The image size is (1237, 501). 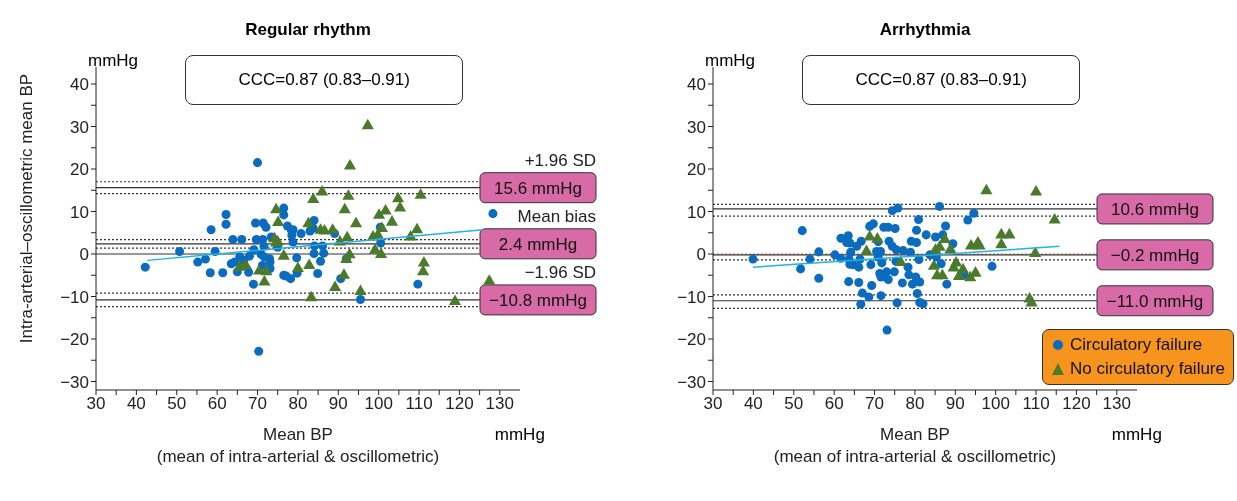 I want to click on annotation: Mean bias, so click(x=556, y=216).